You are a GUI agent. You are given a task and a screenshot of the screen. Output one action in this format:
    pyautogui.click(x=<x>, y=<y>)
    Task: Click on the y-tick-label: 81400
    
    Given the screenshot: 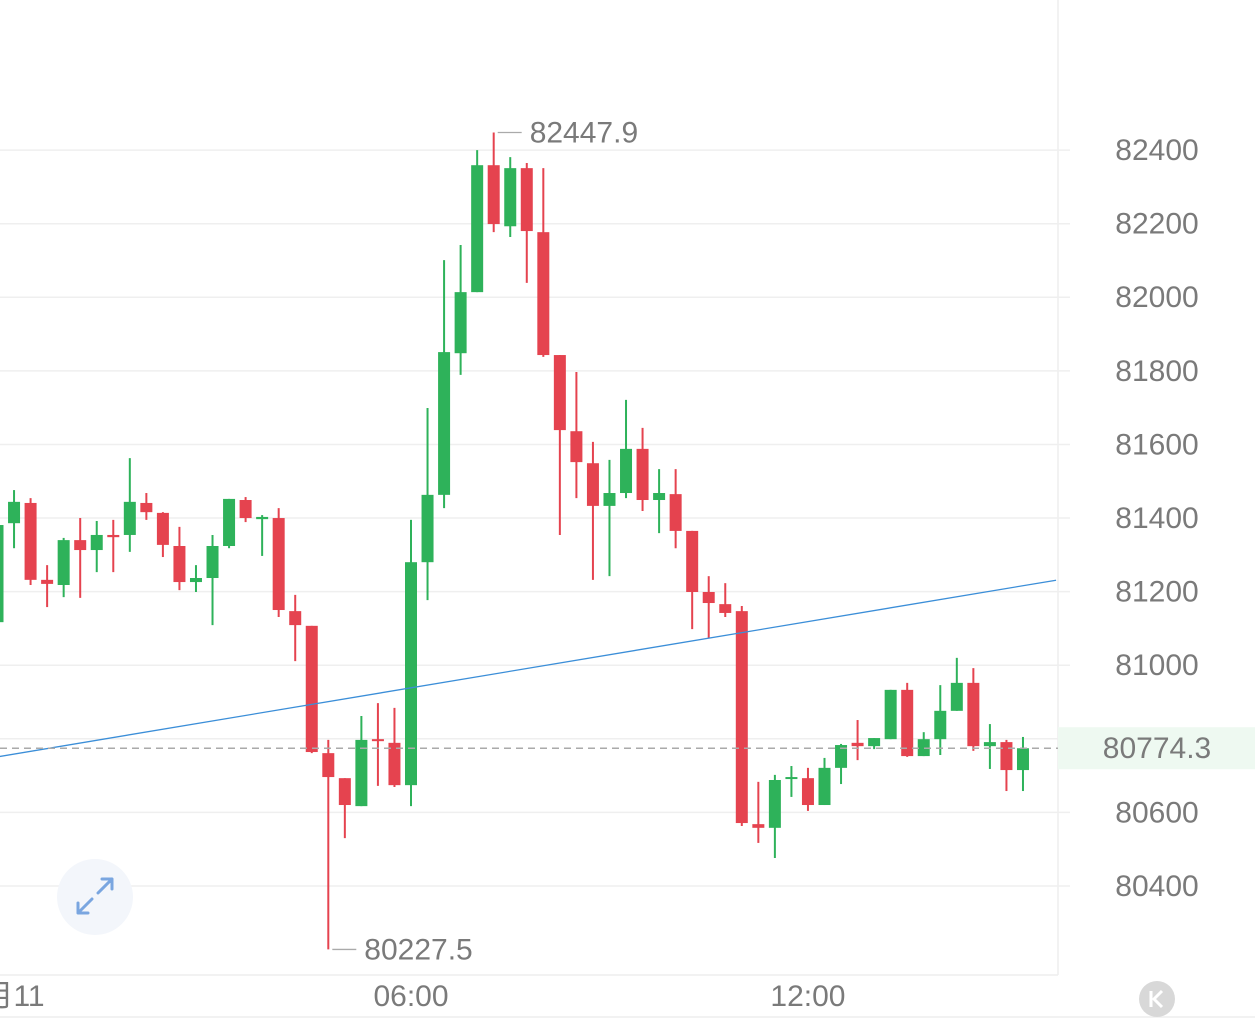 What is the action you would take?
    pyautogui.click(x=1156, y=518)
    